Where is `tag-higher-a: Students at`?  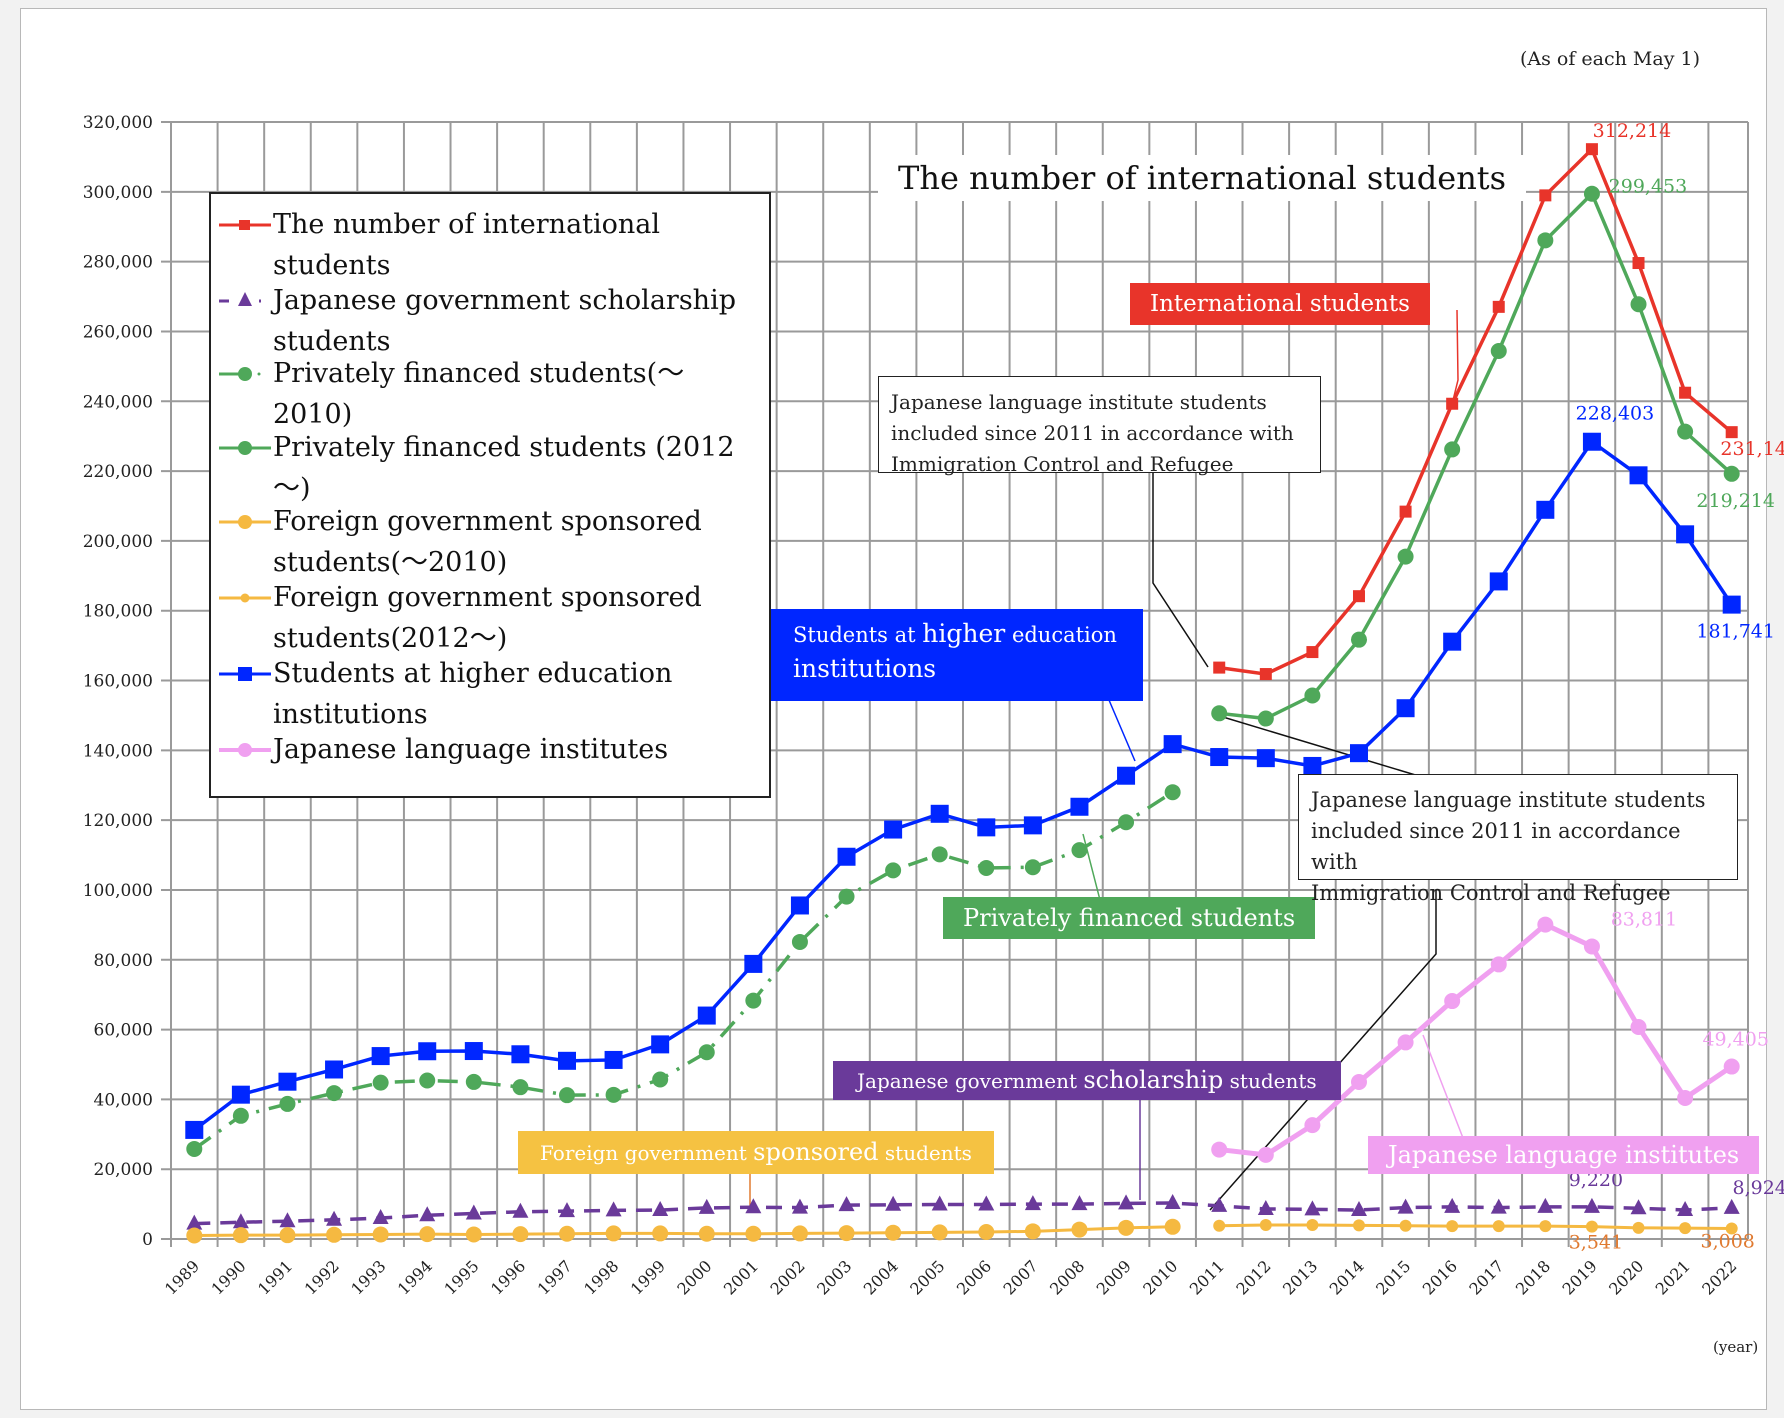 tag-higher-a: Students at is located at coordinates (854, 635).